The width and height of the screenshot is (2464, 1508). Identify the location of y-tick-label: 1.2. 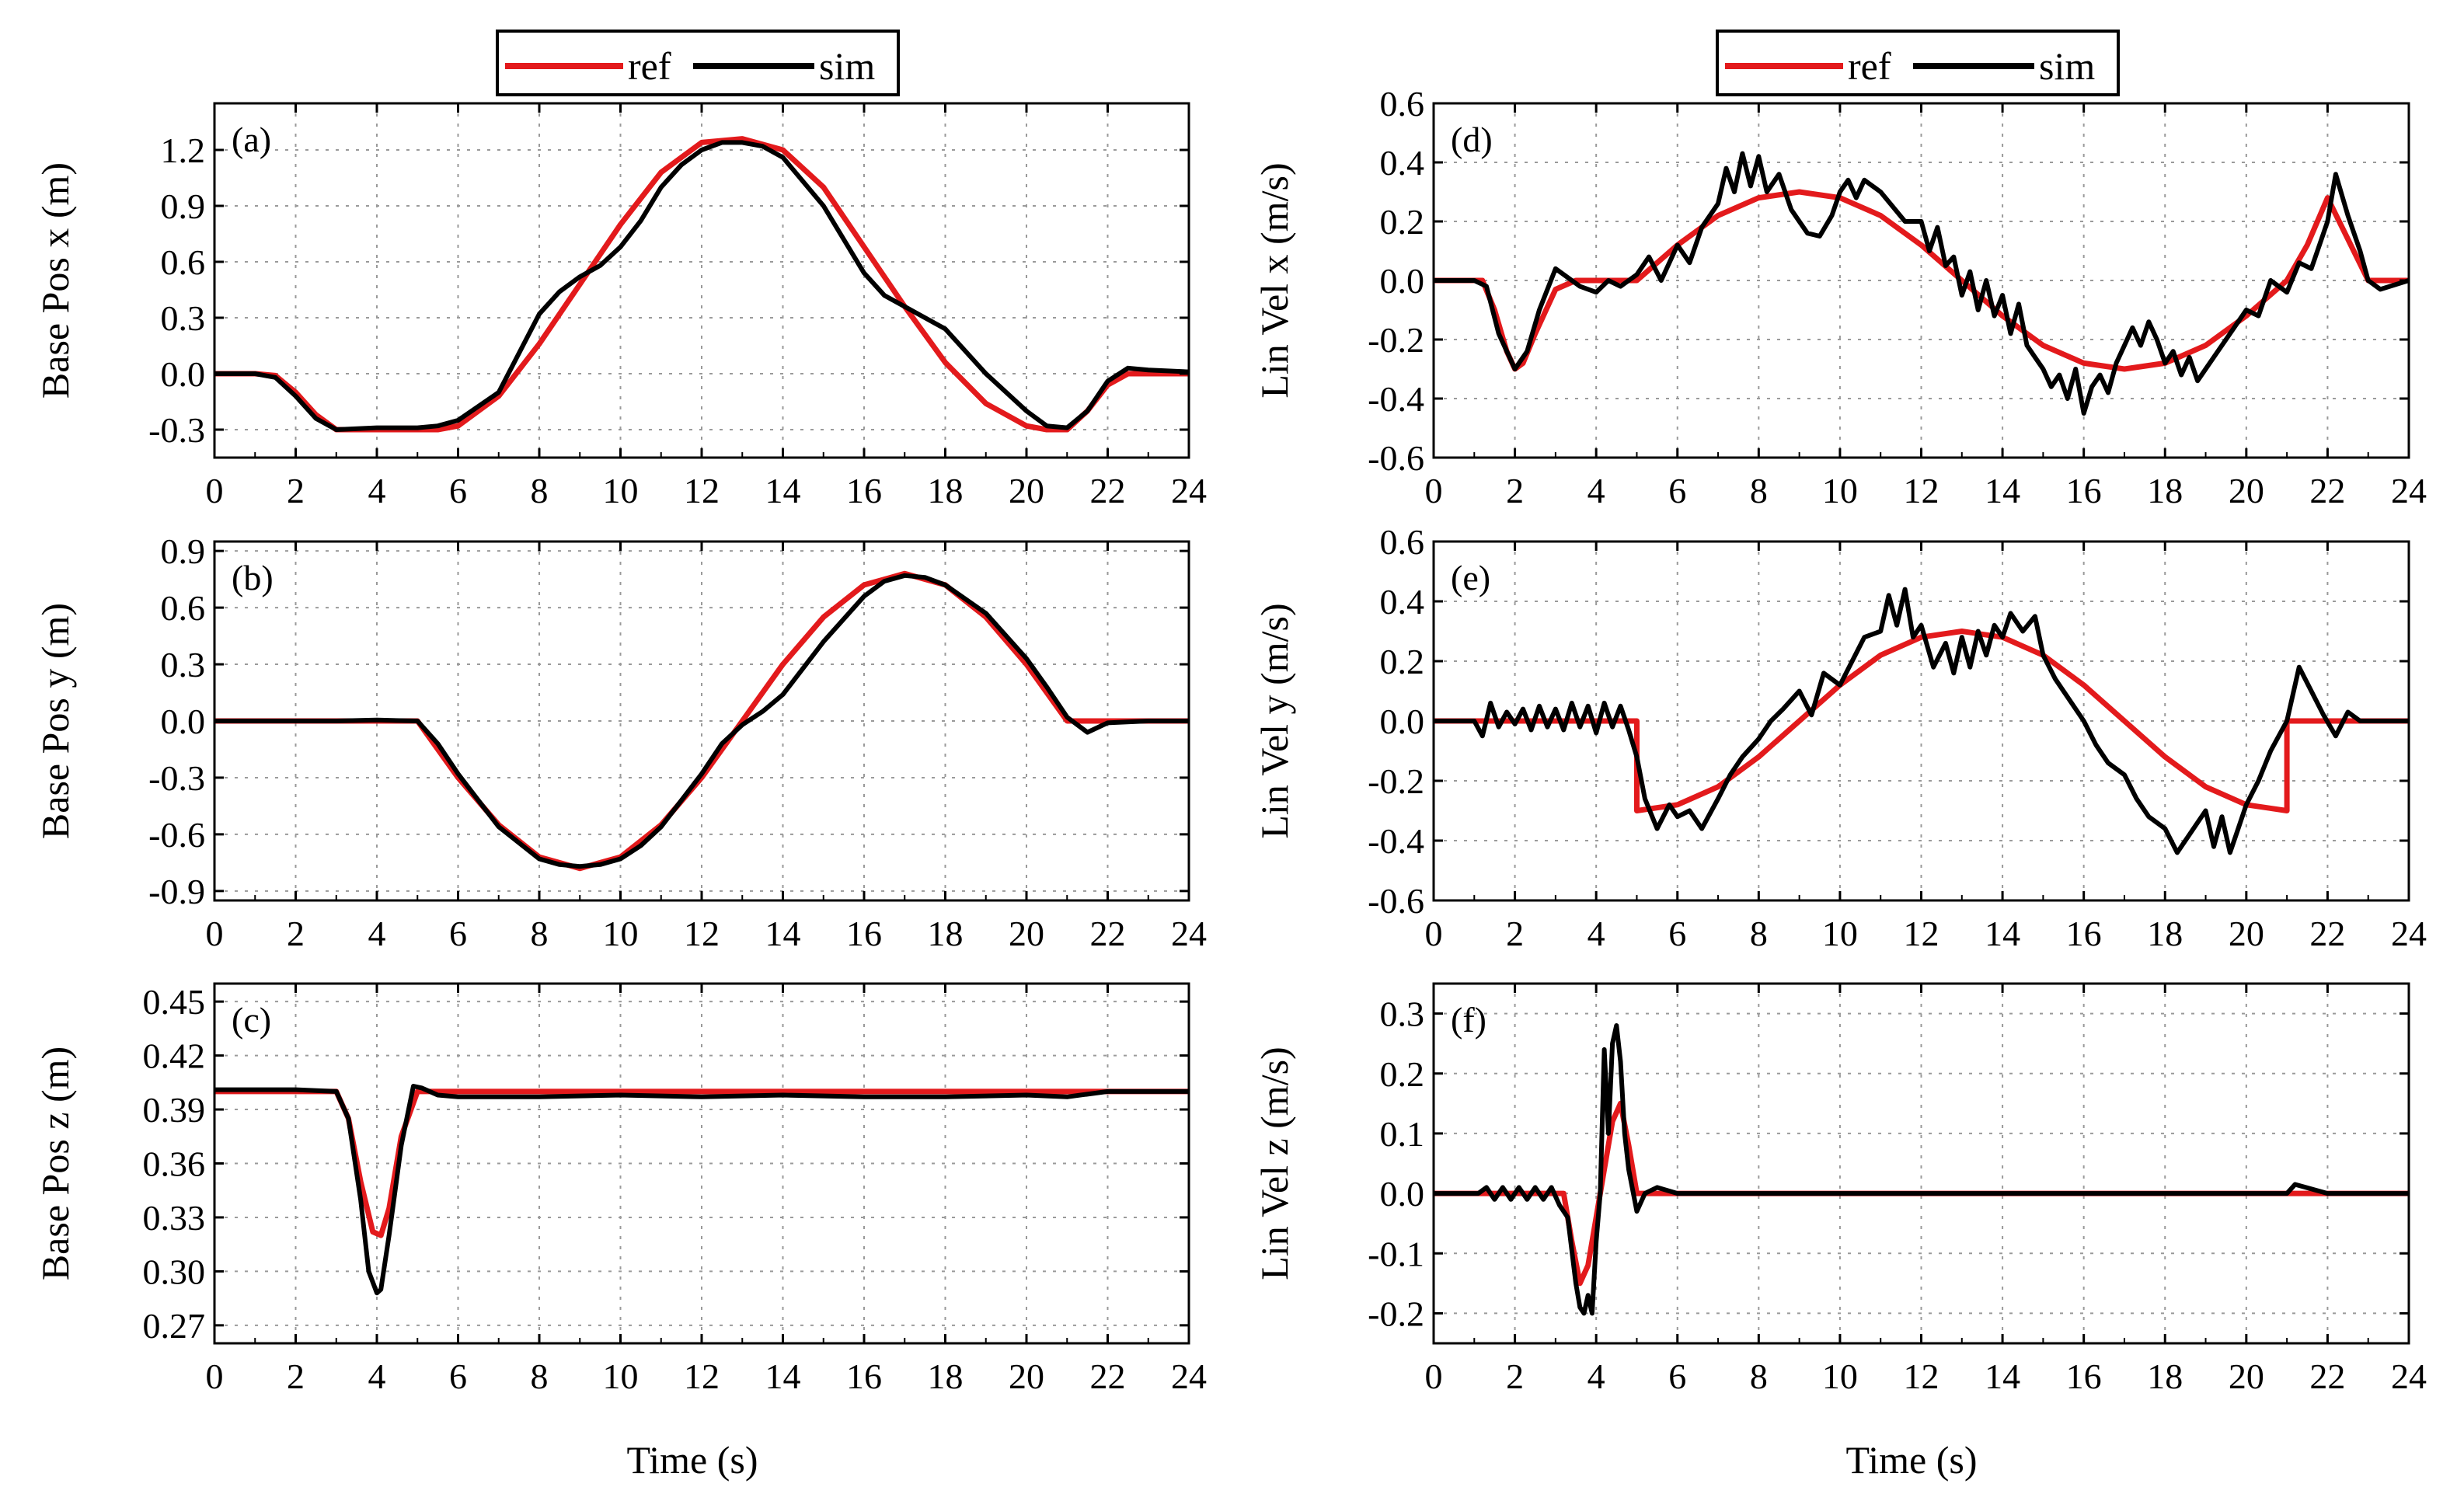
(183, 150).